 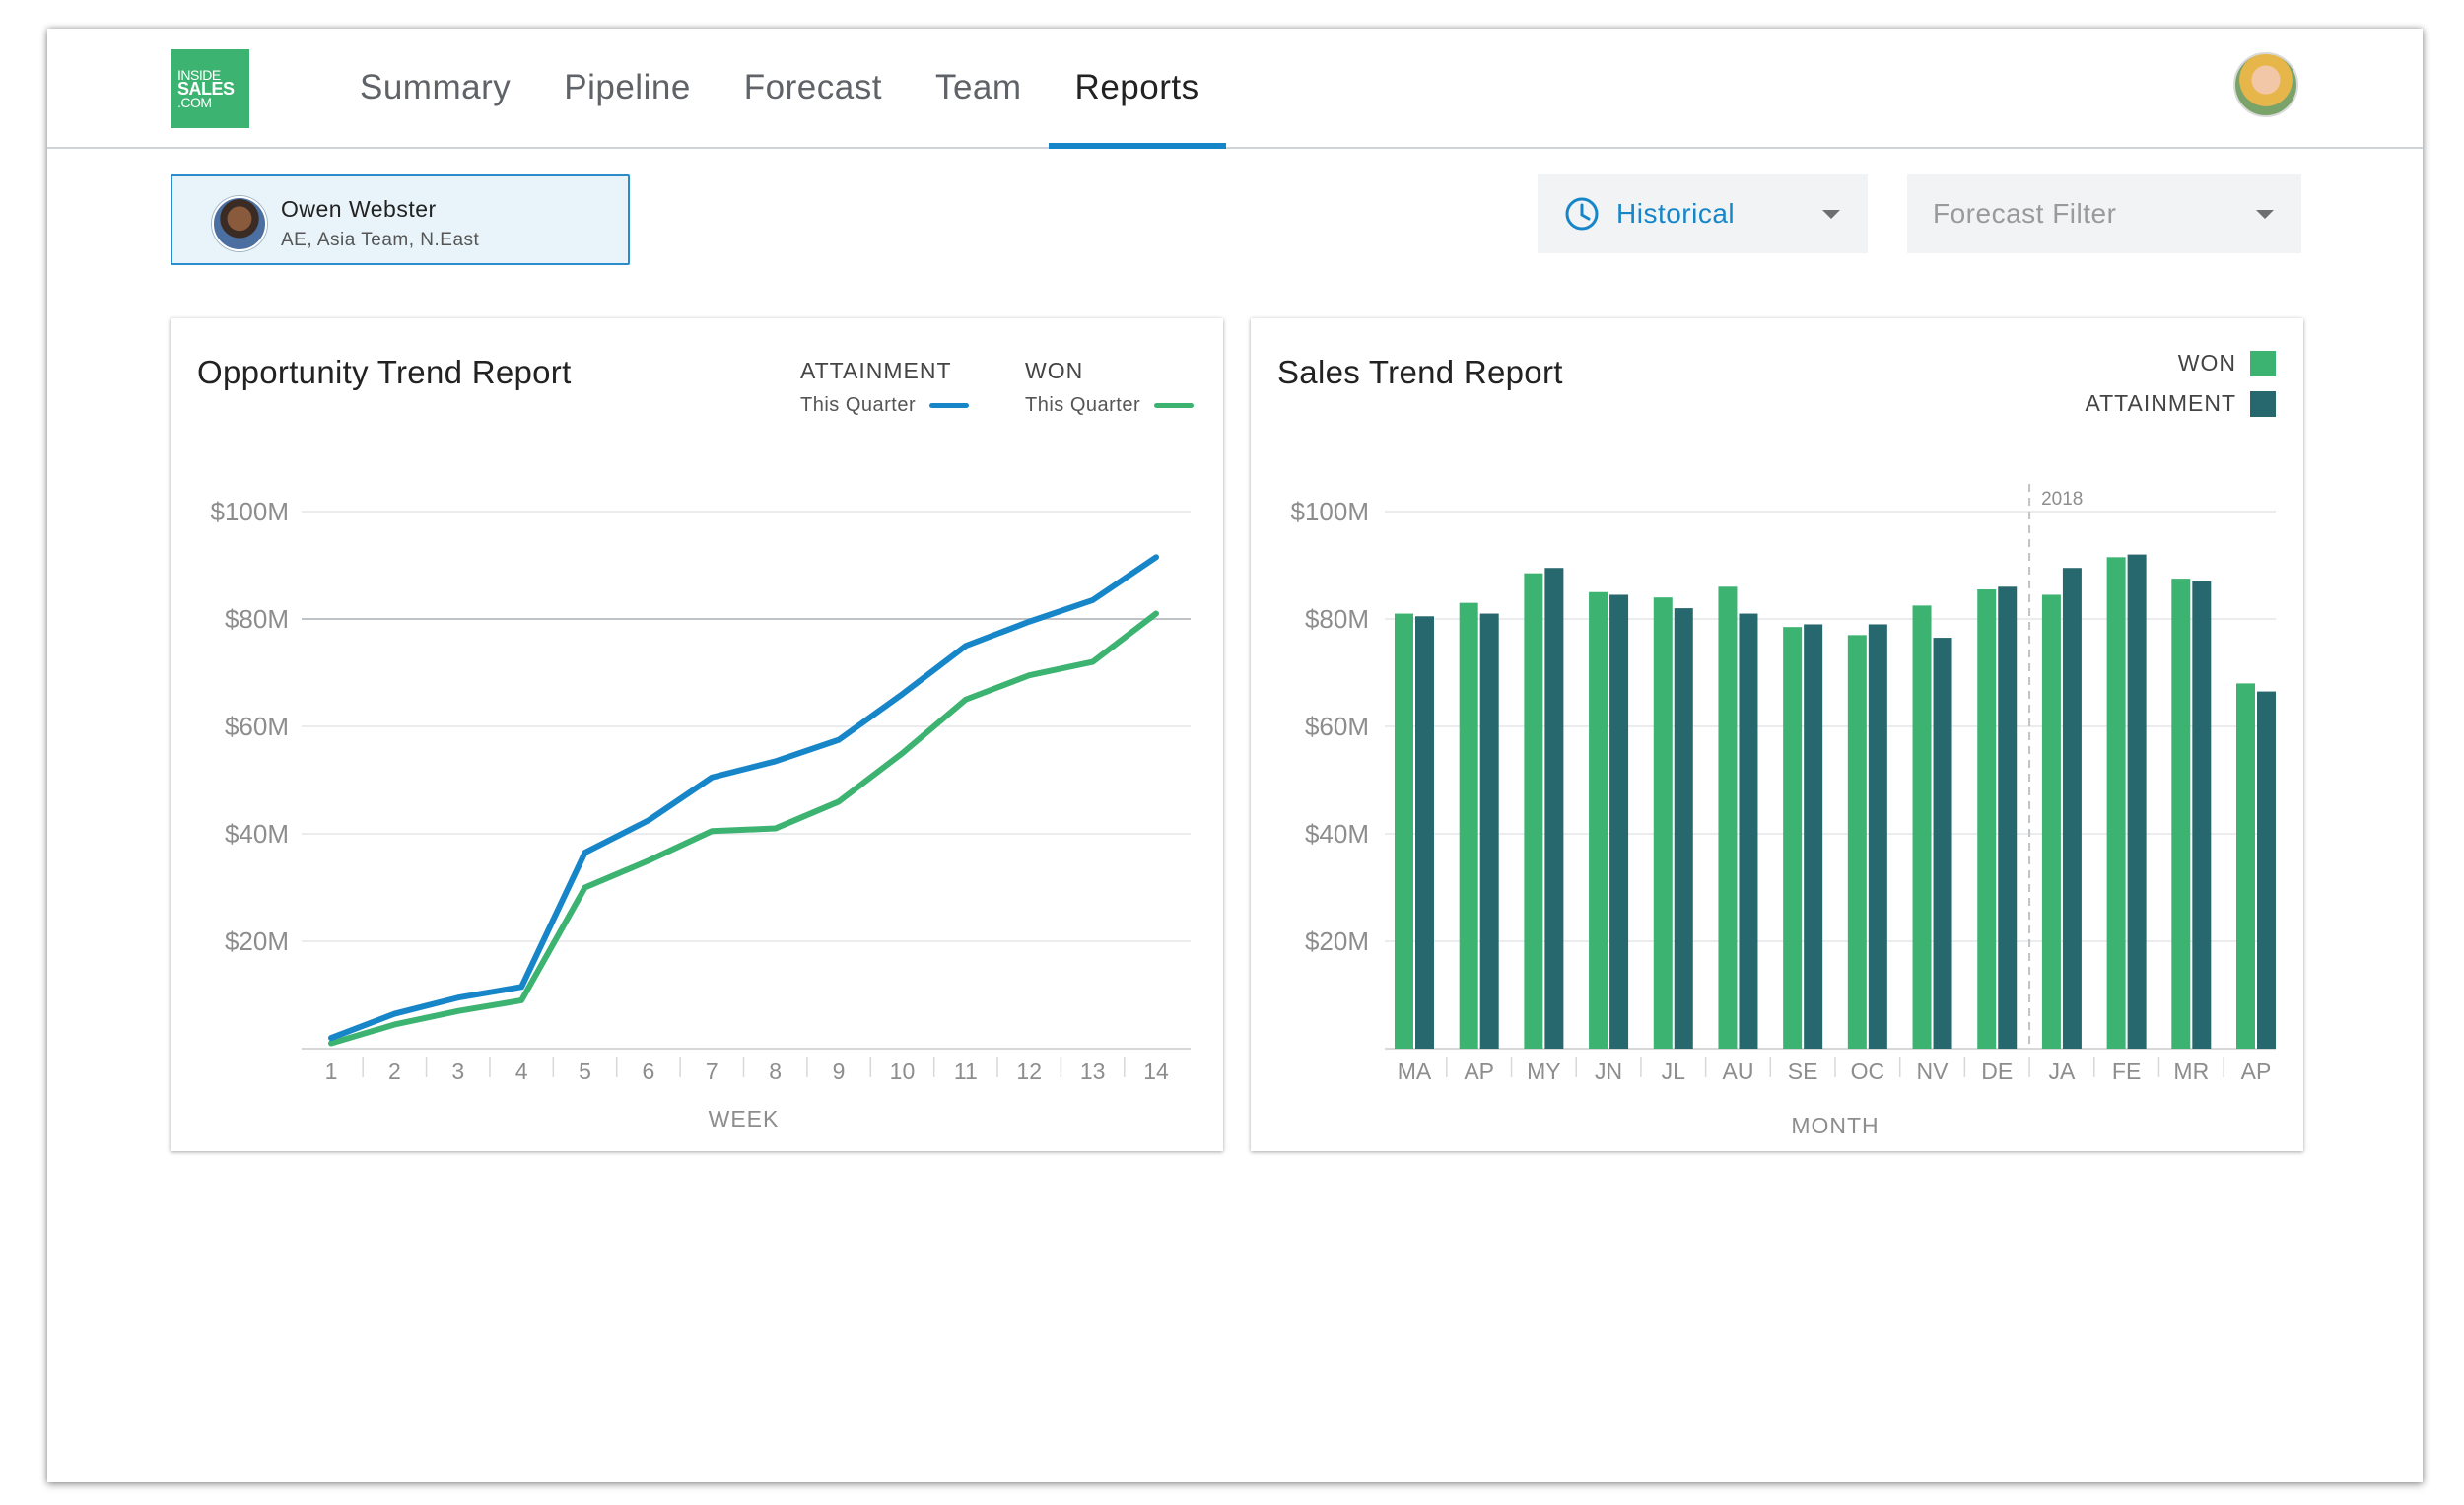 What do you see at coordinates (331, 1071) in the screenshot?
I see `x-tick-label: 1` at bounding box center [331, 1071].